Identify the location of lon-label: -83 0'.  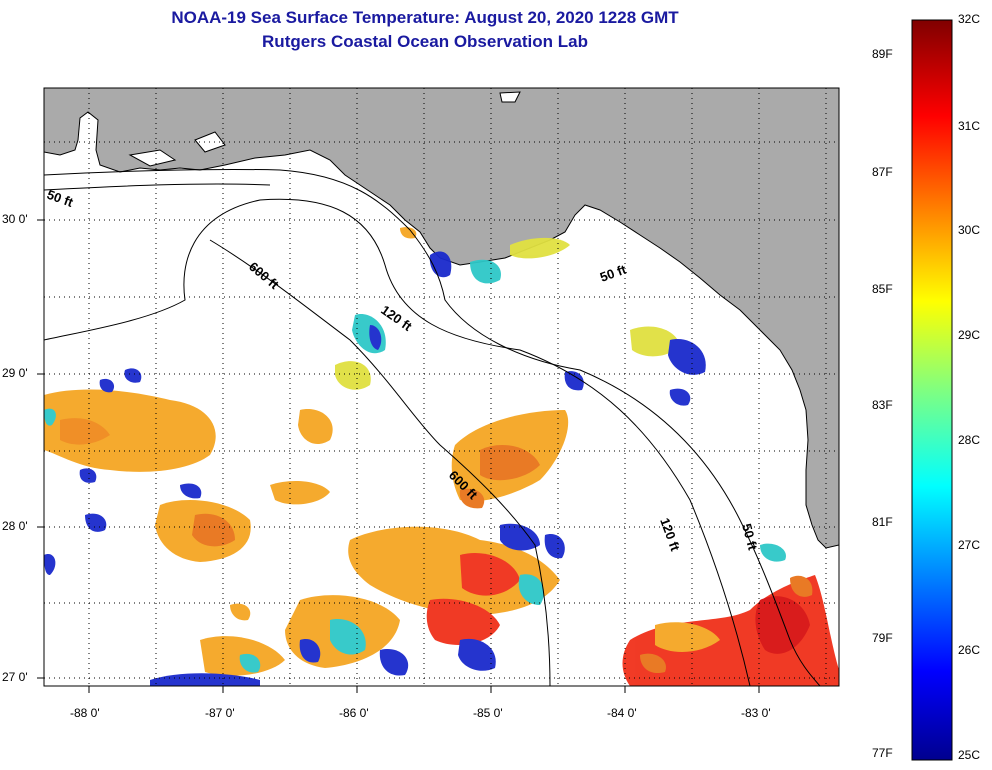
(756, 713).